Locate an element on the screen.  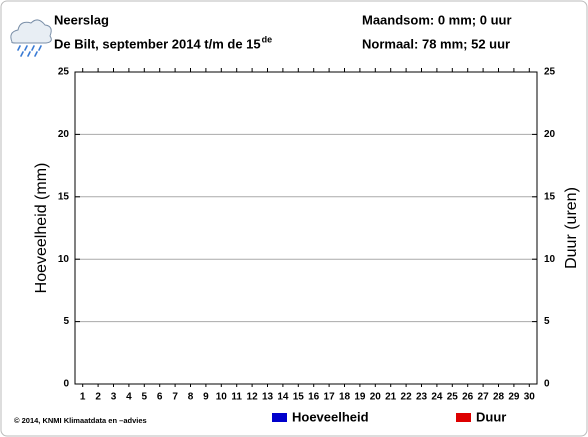
x-tick-label: 30 is located at coordinates (530, 397).